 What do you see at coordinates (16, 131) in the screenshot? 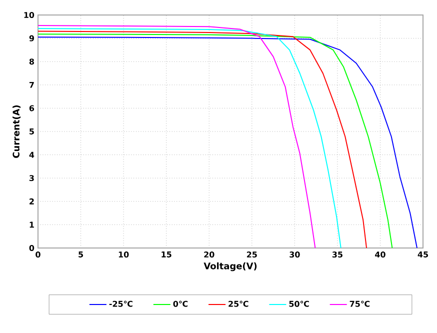
I see `y-axis-title: Current(A)` at bounding box center [16, 131].